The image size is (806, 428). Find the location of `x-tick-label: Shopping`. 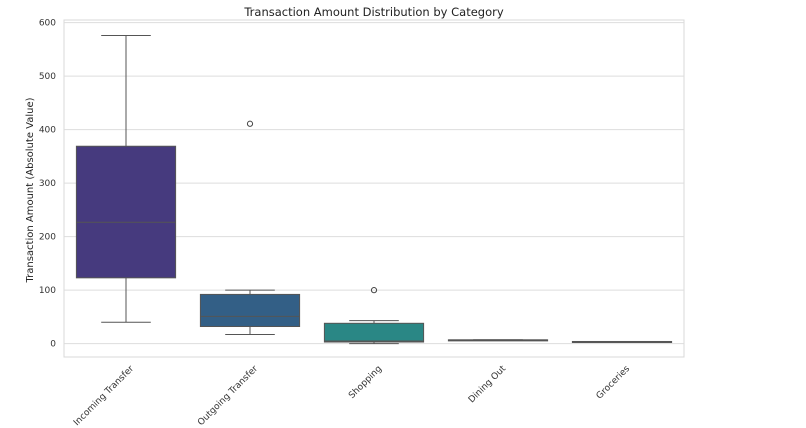

x-tick-label: Shopping is located at coordinates (365, 382).